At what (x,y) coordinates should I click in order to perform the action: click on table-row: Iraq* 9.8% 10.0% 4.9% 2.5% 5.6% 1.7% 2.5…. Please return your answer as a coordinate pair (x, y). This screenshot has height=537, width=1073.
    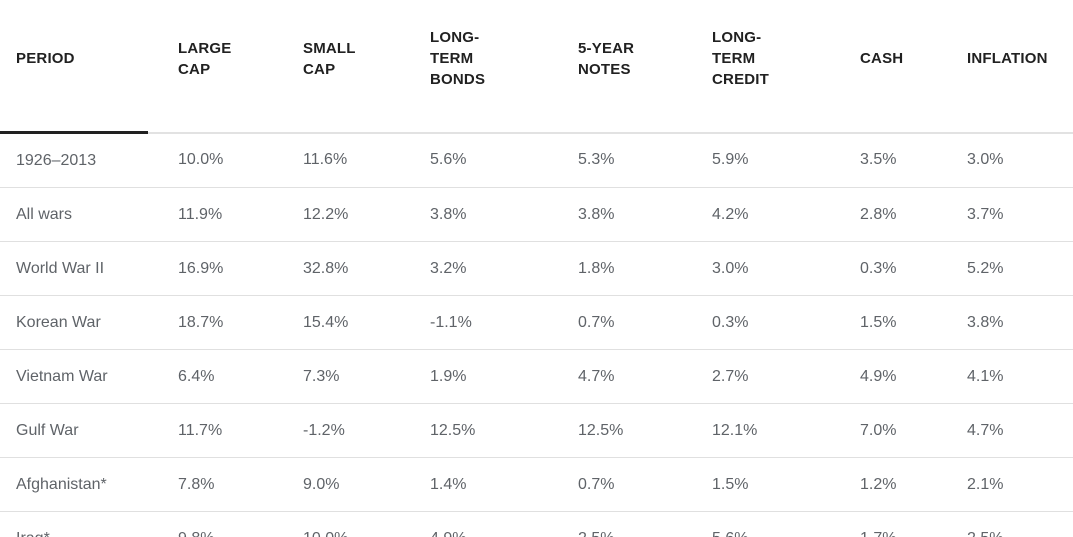
    Looking at the image, I should click on (536, 524).